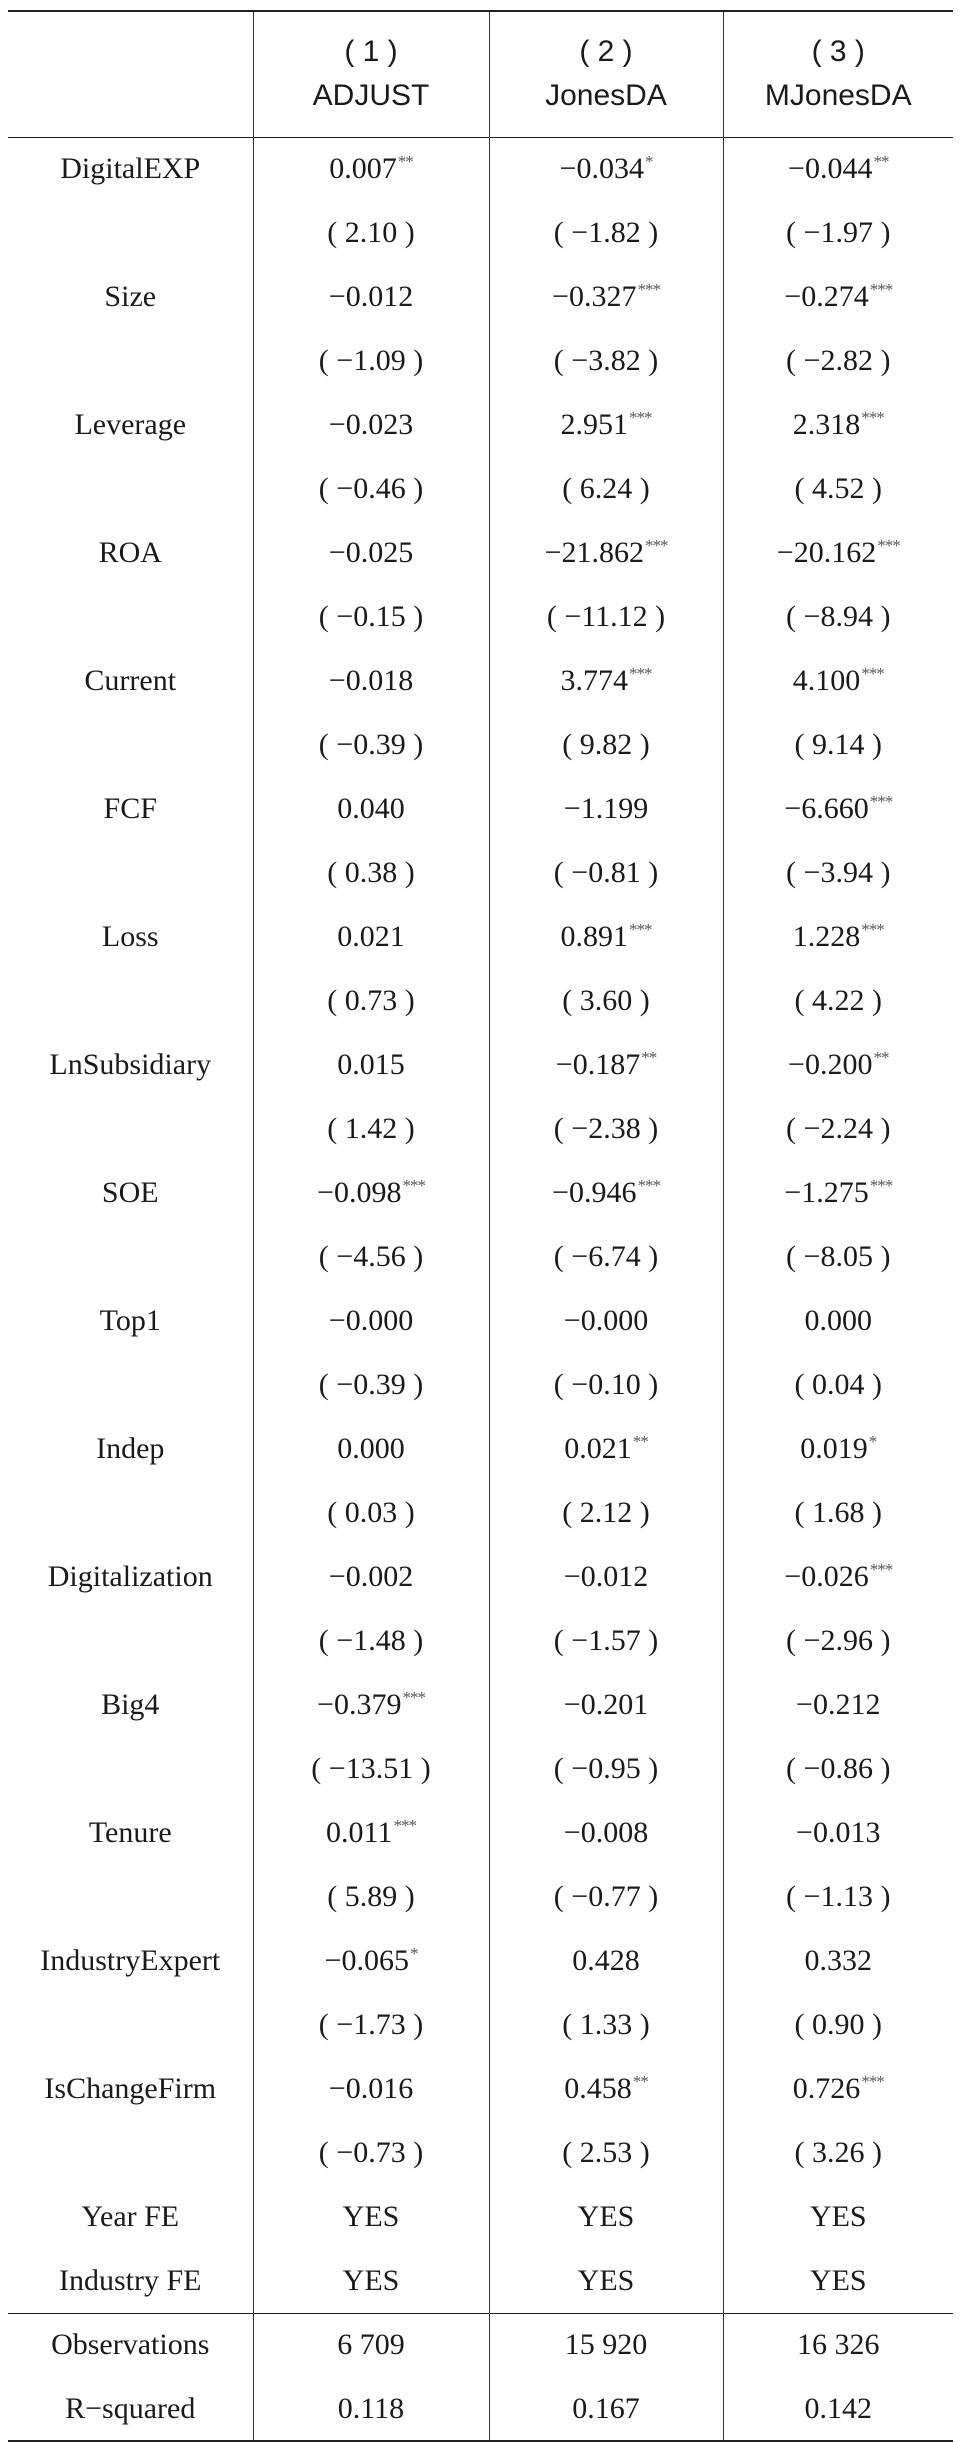 The height and width of the screenshot is (2442, 960). Describe the element at coordinates (370, 1833) in the screenshot. I see `coef-cell: 0.011***` at that location.